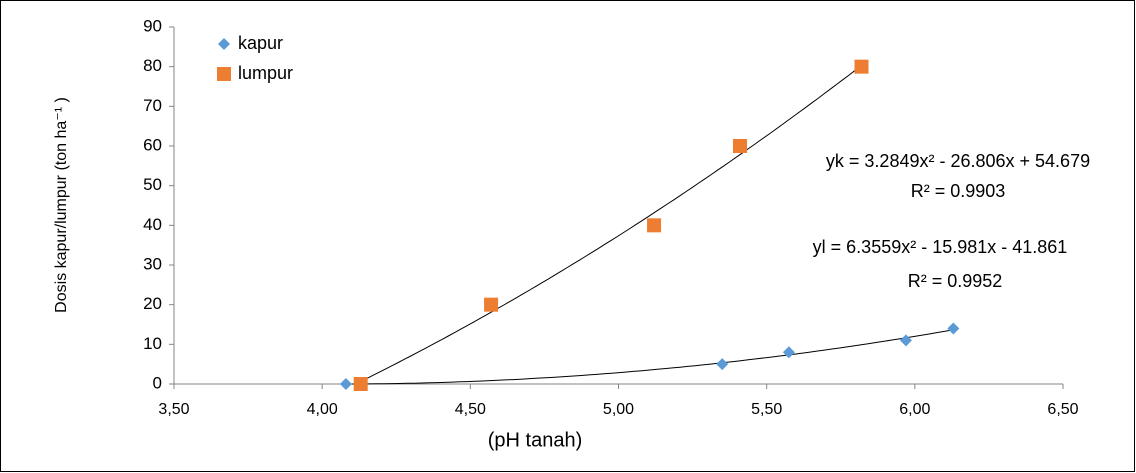 The image size is (1136, 473). Describe the element at coordinates (649, 357) in the screenshot. I see `trendline` at that location.